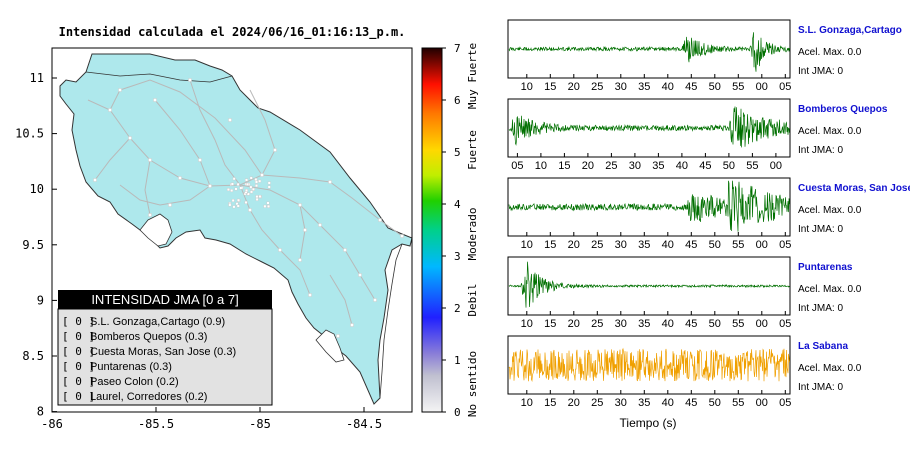 This screenshot has width=910, height=460. I want to click on waveform-tick-label: 55, so click(738, 324).